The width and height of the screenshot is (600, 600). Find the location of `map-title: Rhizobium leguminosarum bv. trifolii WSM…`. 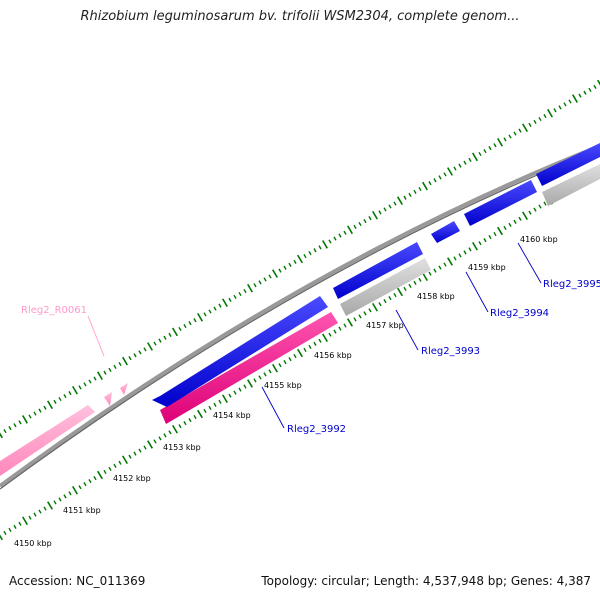

map-title: Rhizobium leguminosarum bv. trifolii WSM… is located at coordinates (300, 16).